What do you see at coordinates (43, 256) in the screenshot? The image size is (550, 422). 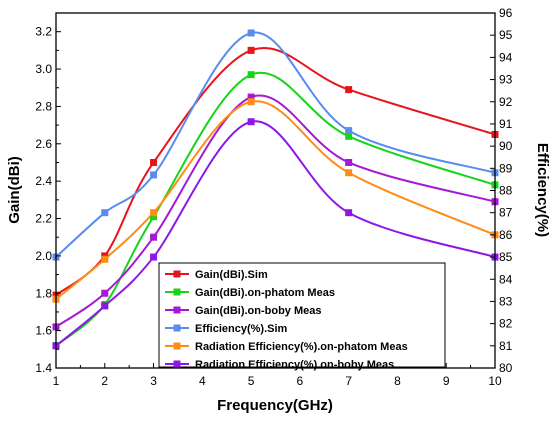 I see `y-left-tick-label: 2.0` at bounding box center [43, 256].